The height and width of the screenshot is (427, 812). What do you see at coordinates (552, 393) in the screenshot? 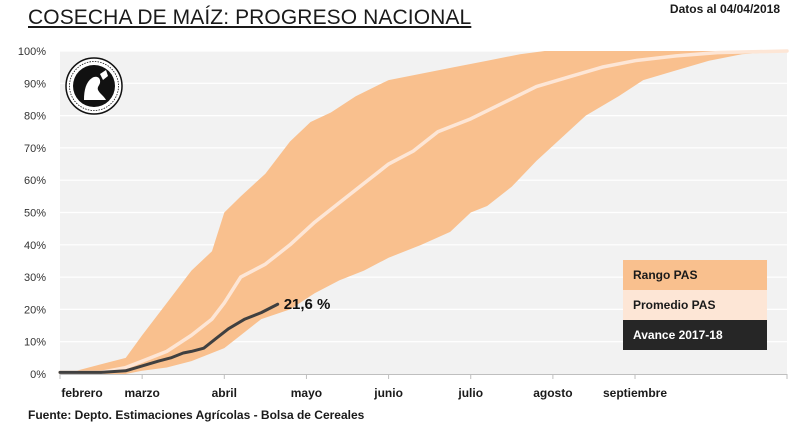
I see `x-tick-label: agosto` at bounding box center [552, 393].